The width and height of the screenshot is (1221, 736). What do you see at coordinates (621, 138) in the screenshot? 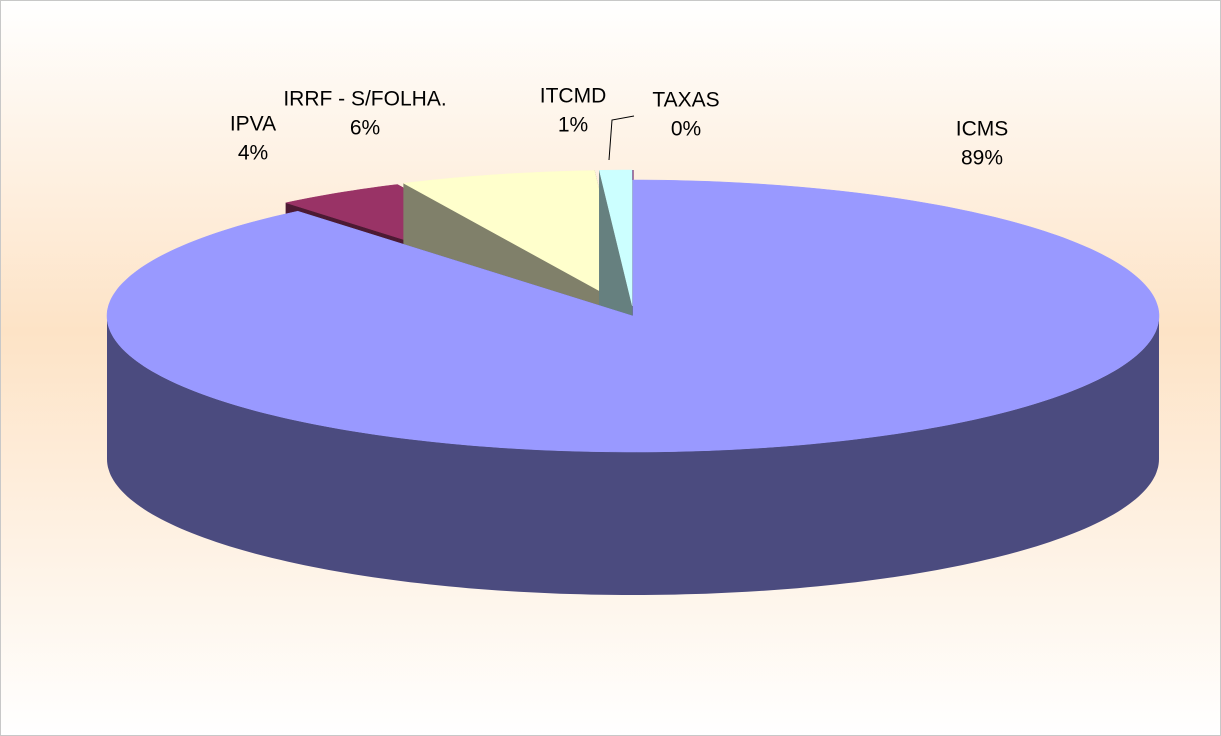
I see `leader-line` at bounding box center [621, 138].